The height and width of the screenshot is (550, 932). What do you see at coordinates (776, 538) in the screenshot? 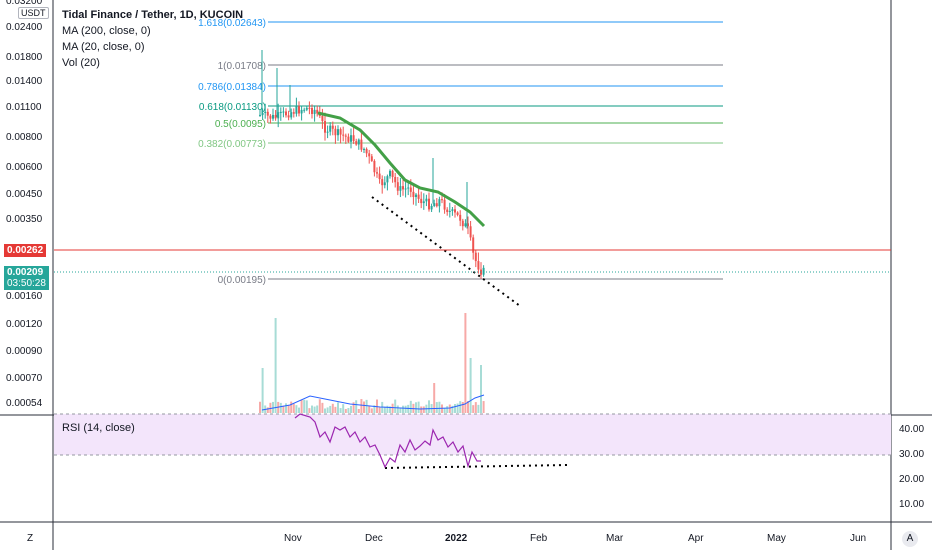
I see `time-tick-label: May` at bounding box center [776, 538].